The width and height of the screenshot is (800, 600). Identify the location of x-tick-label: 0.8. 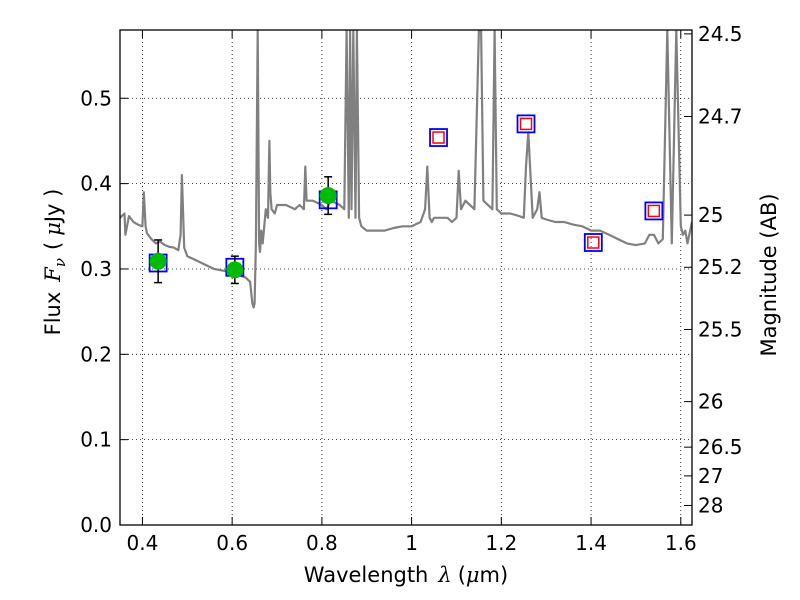
(322, 543).